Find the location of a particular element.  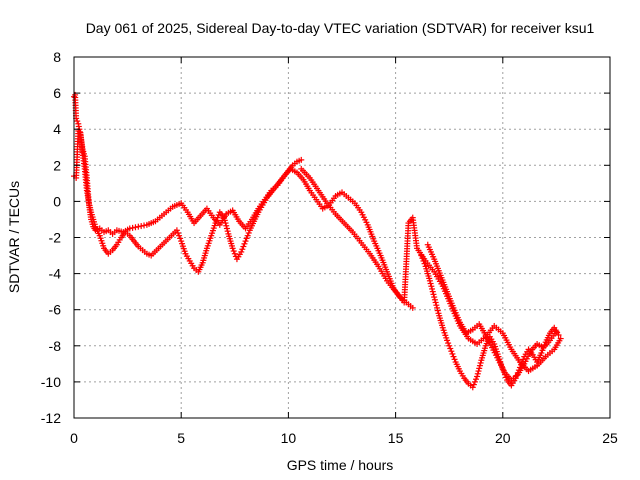

y-tick-label: -2 is located at coordinates (55, 238).